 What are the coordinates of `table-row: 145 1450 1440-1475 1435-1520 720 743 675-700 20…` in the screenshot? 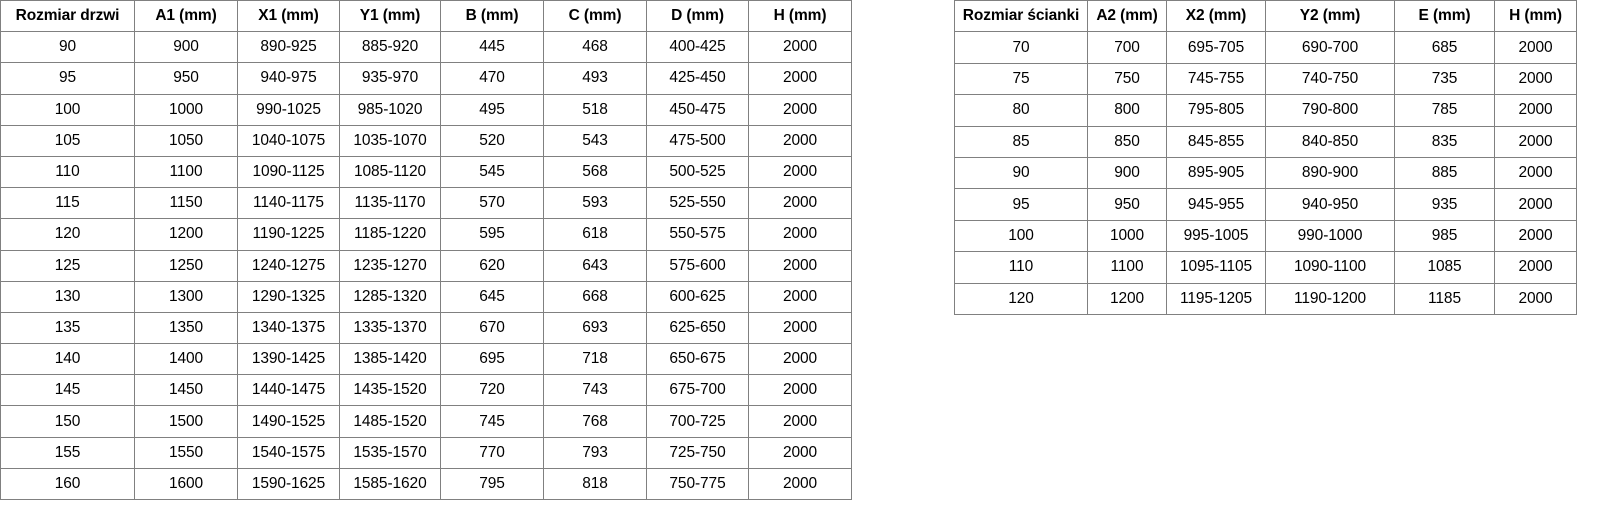 It's located at (426, 390).